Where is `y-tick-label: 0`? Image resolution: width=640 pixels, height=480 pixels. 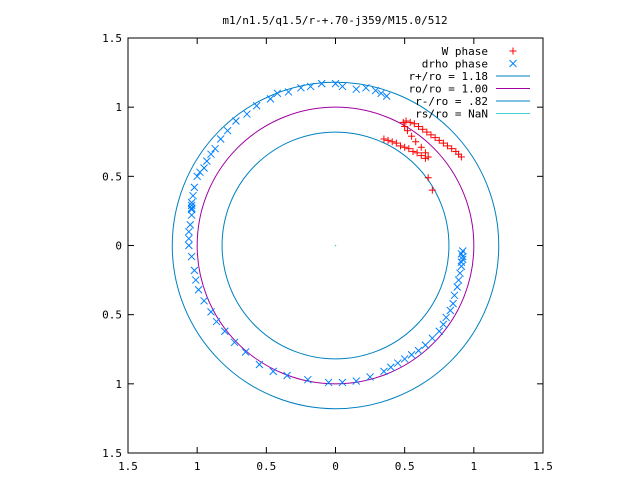 y-tick-label: 0 is located at coordinates (118, 246).